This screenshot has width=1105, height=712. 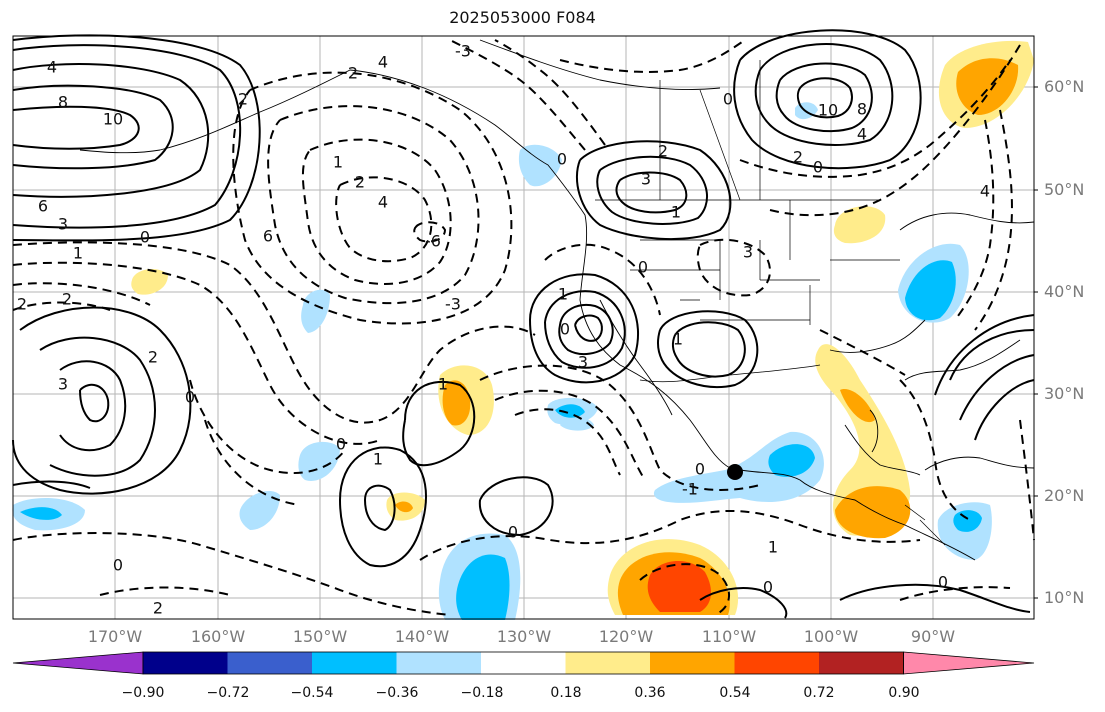 What do you see at coordinates (522, 17) in the screenshot?
I see `map-title: 2025053000 F084` at bounding box center [522, 17].